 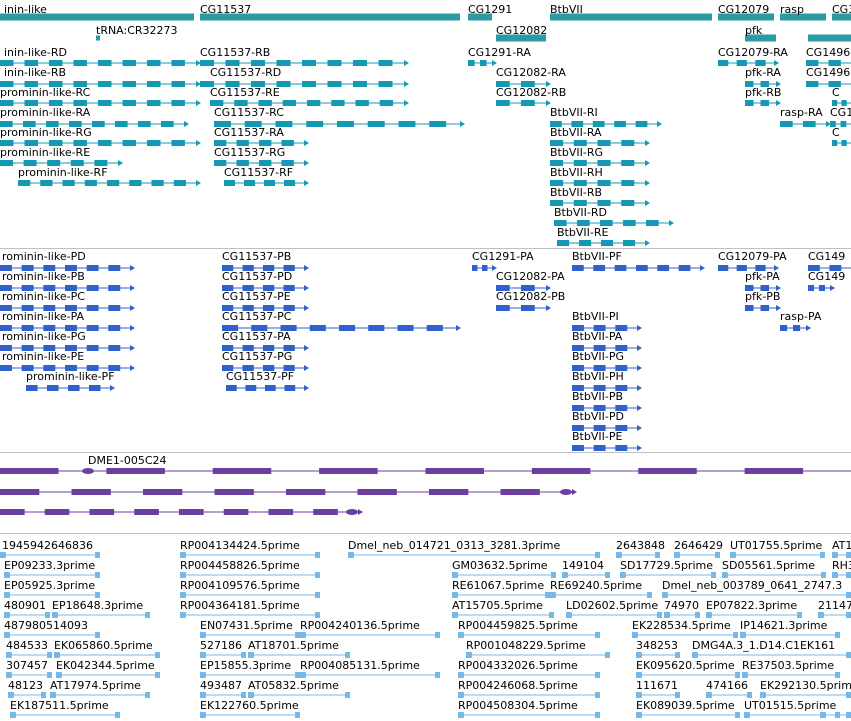 What do you see at coordinates (246, 72) in the screenshot?
I see `feature-label: CG11537-RD` at bounding box center [246, 72].